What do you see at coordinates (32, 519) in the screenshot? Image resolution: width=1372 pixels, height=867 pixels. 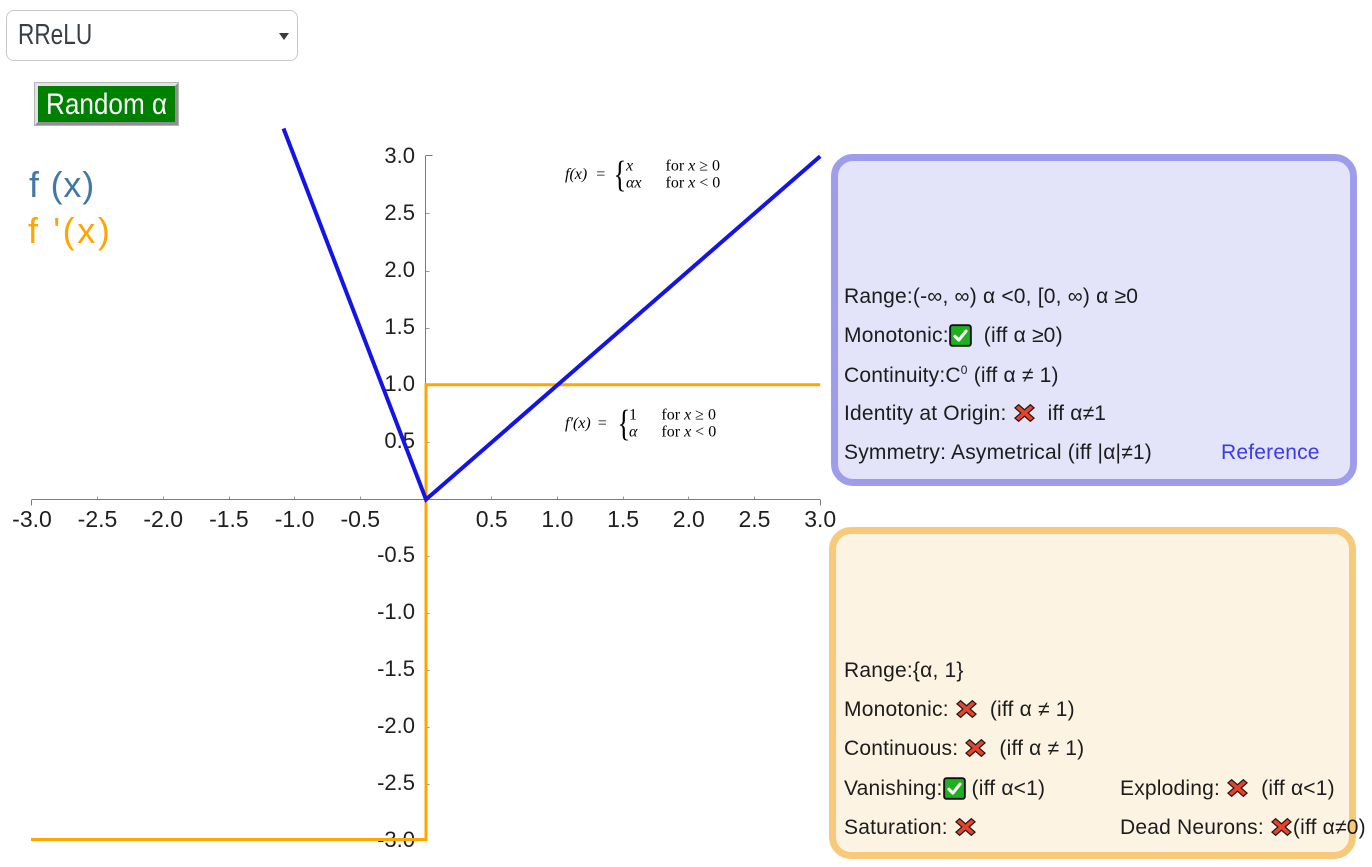 I see `svg-text: -3.0` at bounding box center [32, 519].